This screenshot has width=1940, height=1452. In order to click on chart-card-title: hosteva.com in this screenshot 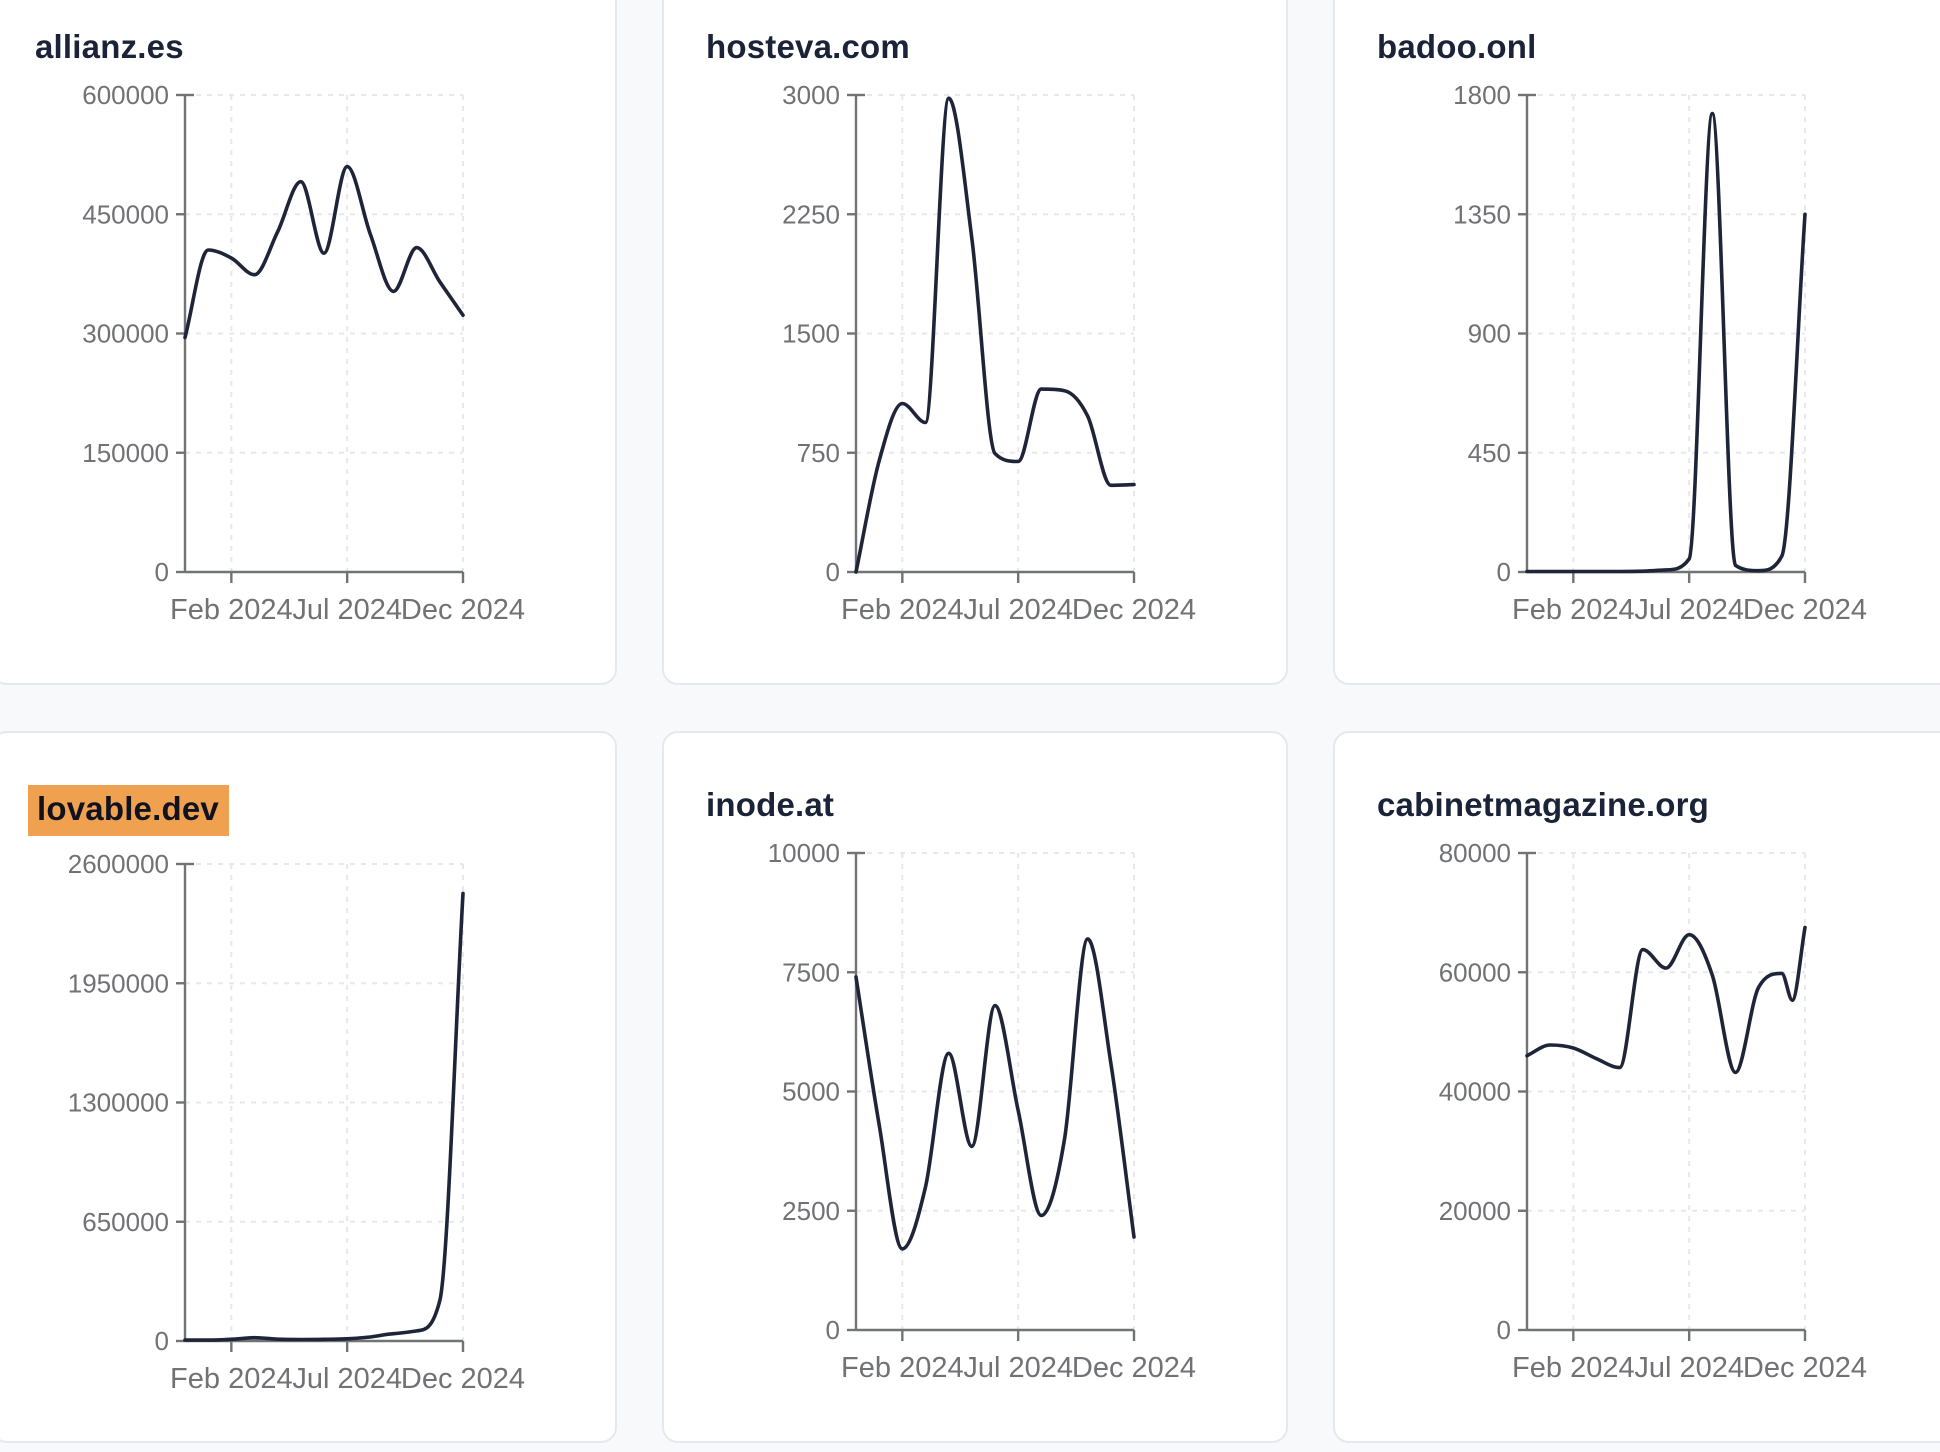, I will do `click(975, 47)`.